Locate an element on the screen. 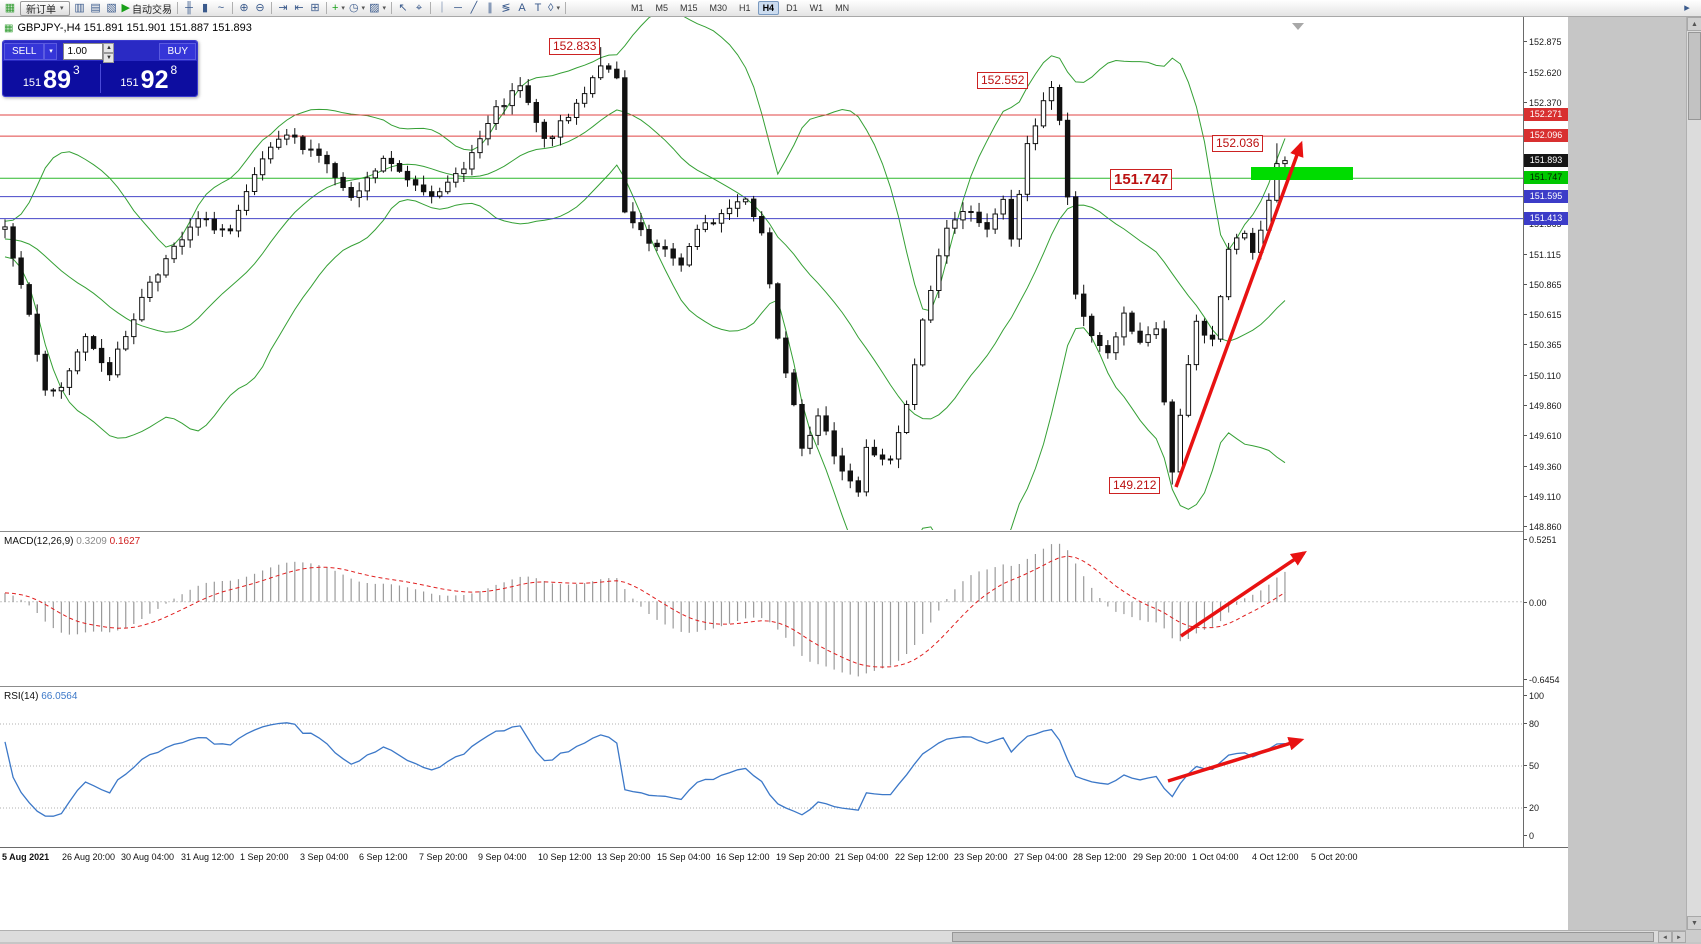 The width and height of the screenshot is (1701, 944). sell-button: SELL is located at coordinates (24, 51).